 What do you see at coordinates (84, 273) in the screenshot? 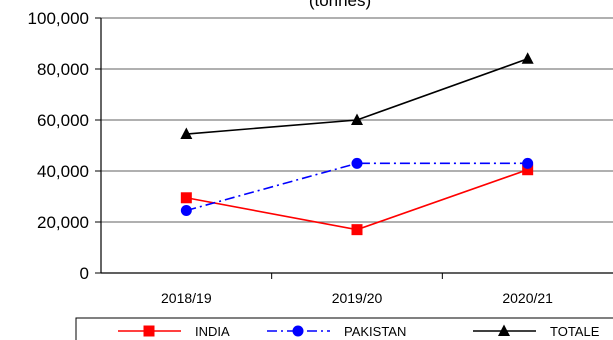
I see `y-tick-label: 0` at bounding box center [84, 273].